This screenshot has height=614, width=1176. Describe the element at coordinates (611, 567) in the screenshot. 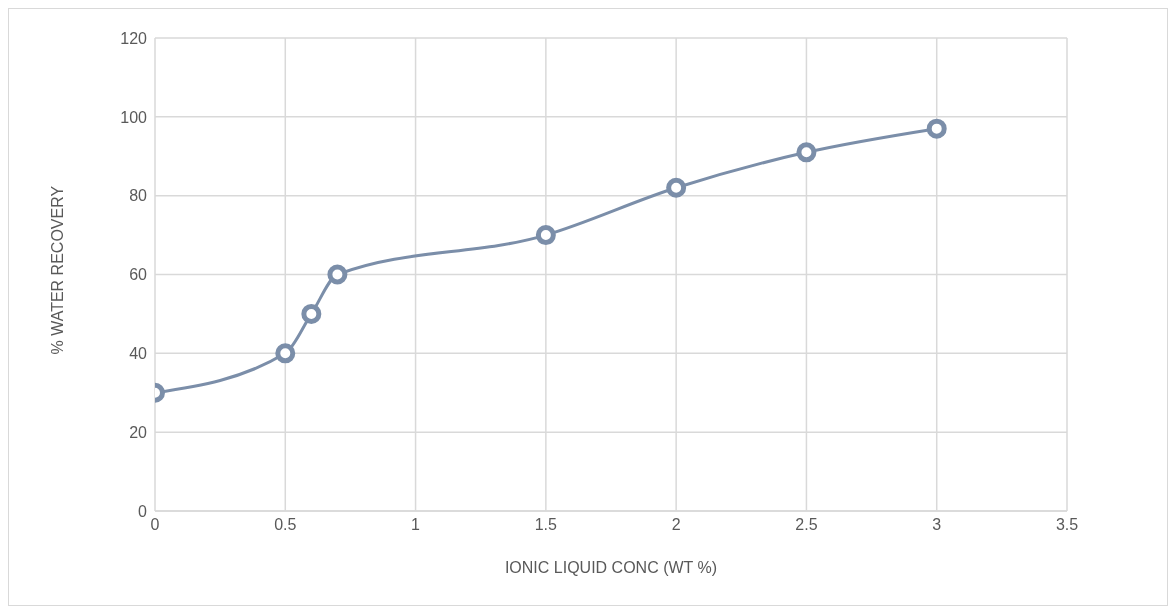

I see `x-axis-title: IONIC LIQUID CONC (WT %)` at that location.